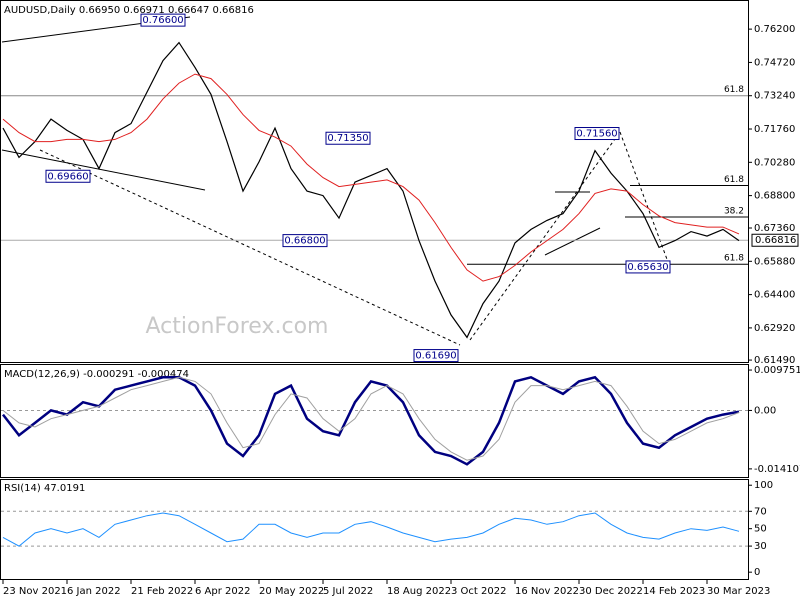  I want to click on price-annotation: 0.61690, so click(435, 356).